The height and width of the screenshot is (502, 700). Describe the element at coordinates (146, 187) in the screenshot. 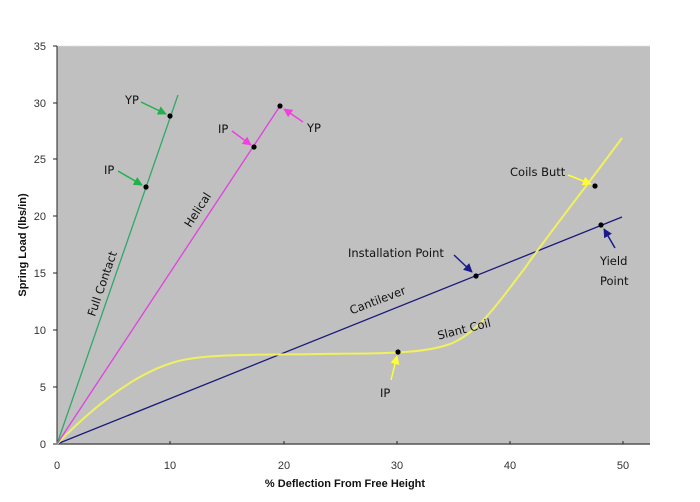

I see `full-contact-ip-point` at that location.